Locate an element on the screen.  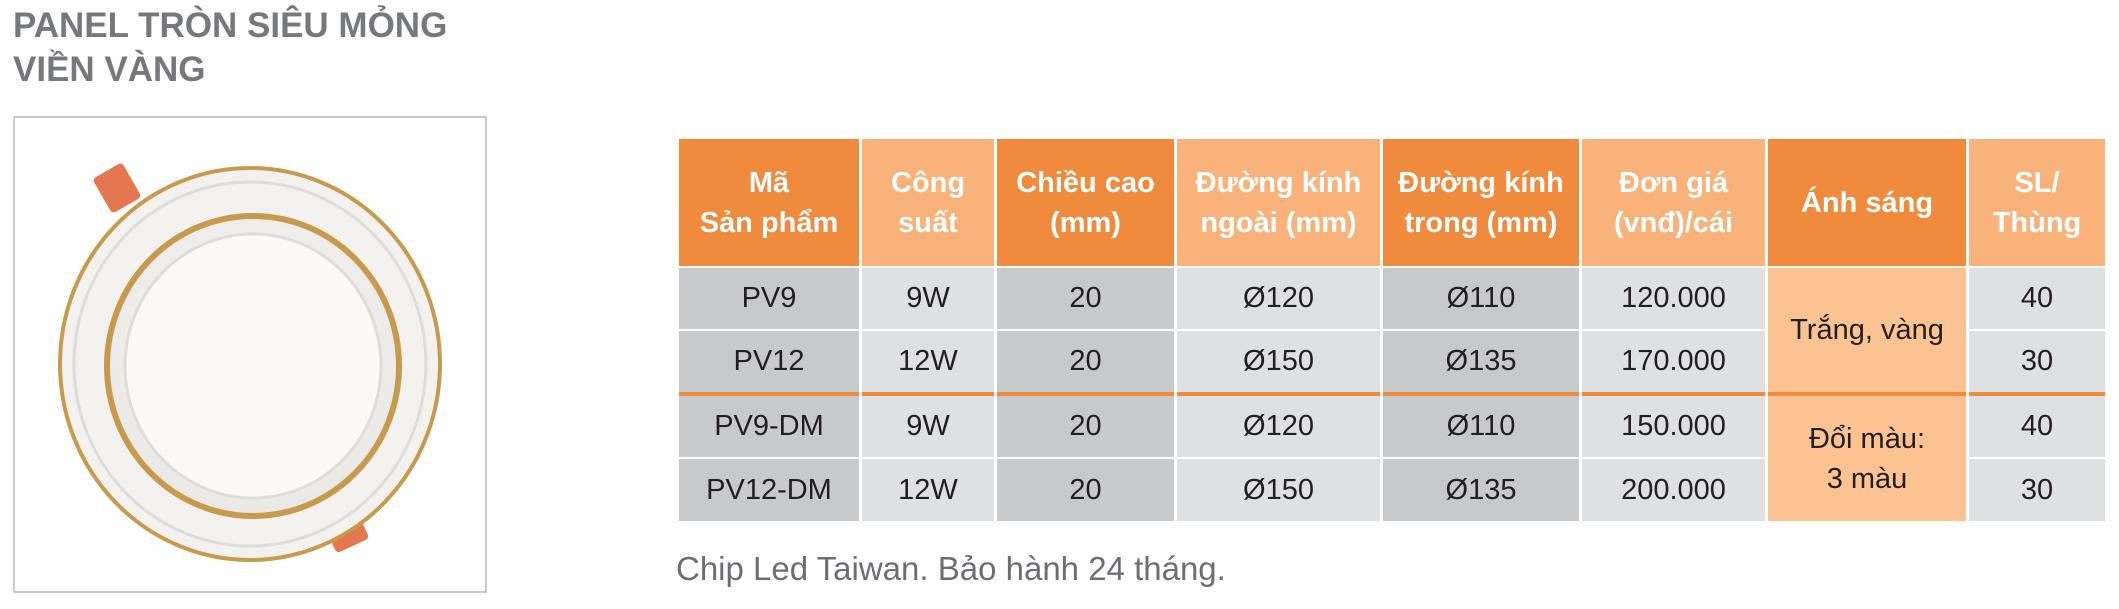
footer-note: Chip Led Taiwan. Bảo hành 24 tháng. is located at coordinates (951, 568).